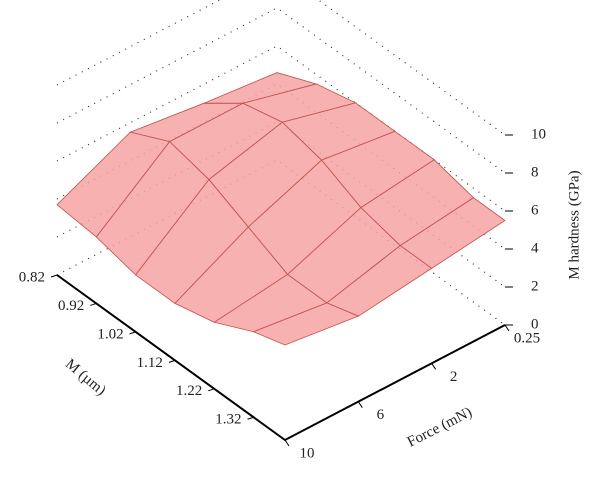 This screenshot has height=481, width=600. I want to click on y-tick-label: 2, so click(454, 377).